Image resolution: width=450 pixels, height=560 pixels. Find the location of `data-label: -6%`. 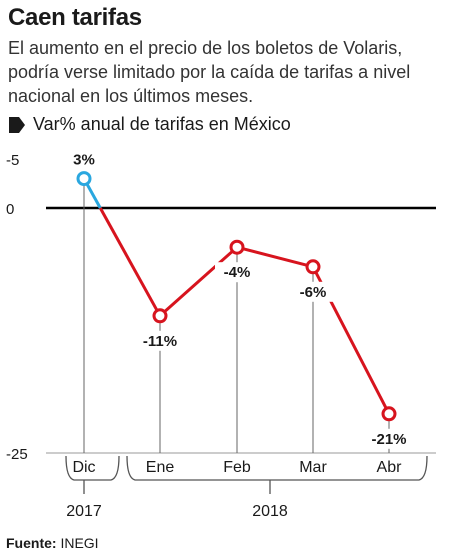

data-label: -6% is located at coordinates (313, 292).